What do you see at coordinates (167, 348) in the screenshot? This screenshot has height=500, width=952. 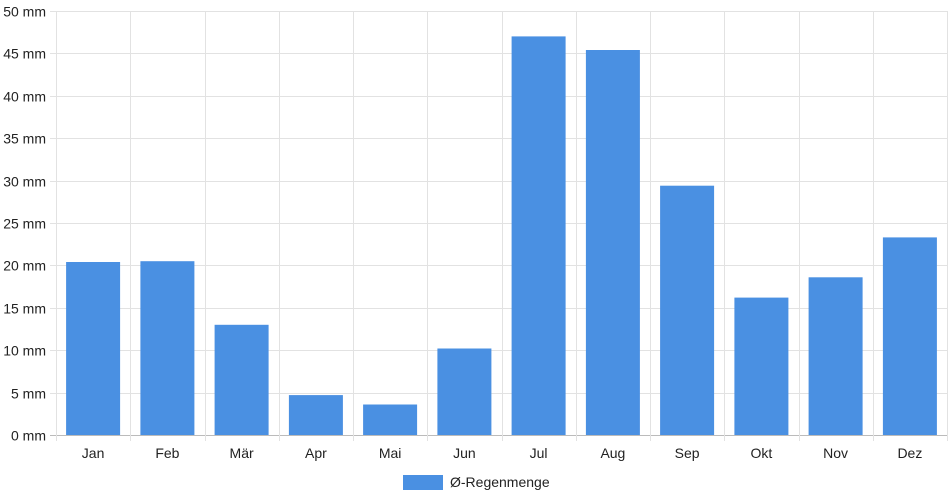 I see `bar-feb` at bounding box center [167, 348].